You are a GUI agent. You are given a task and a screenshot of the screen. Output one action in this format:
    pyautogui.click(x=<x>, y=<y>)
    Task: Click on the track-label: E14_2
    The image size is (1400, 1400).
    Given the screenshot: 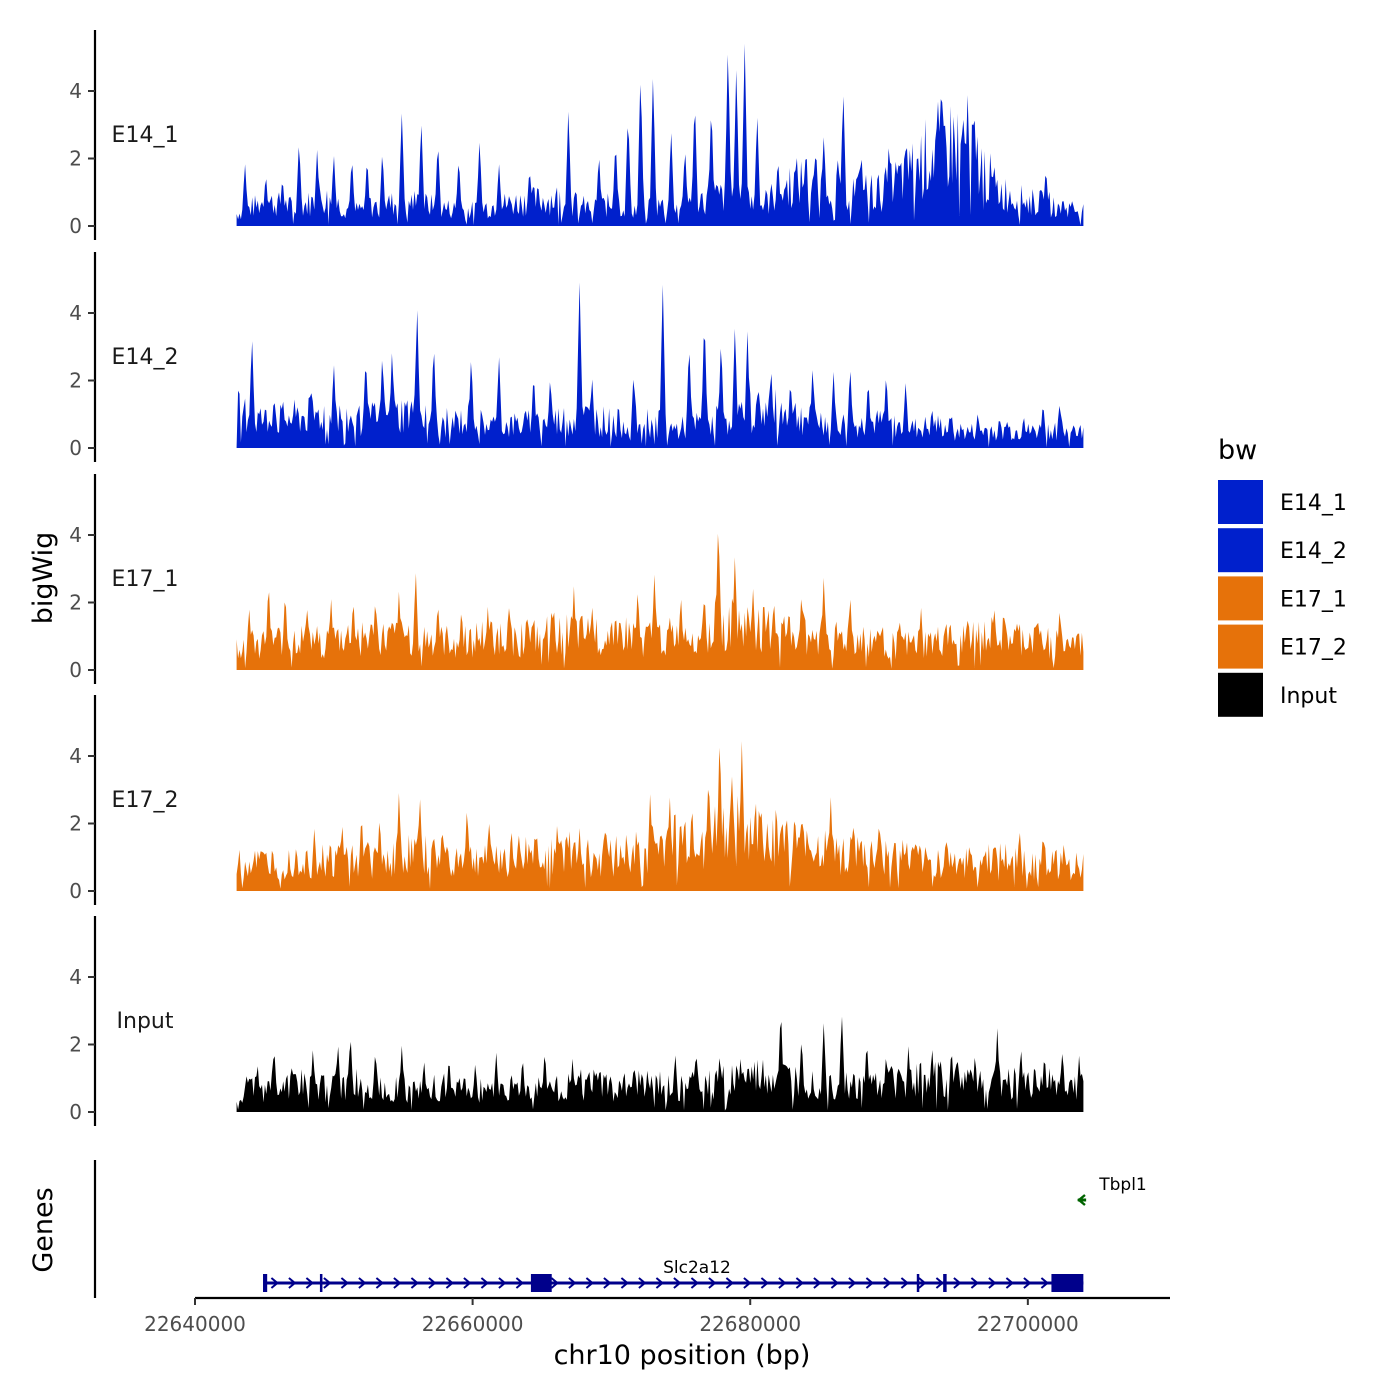 What is the action you would take?
    pyautogui.click(x=145, y=357)
    